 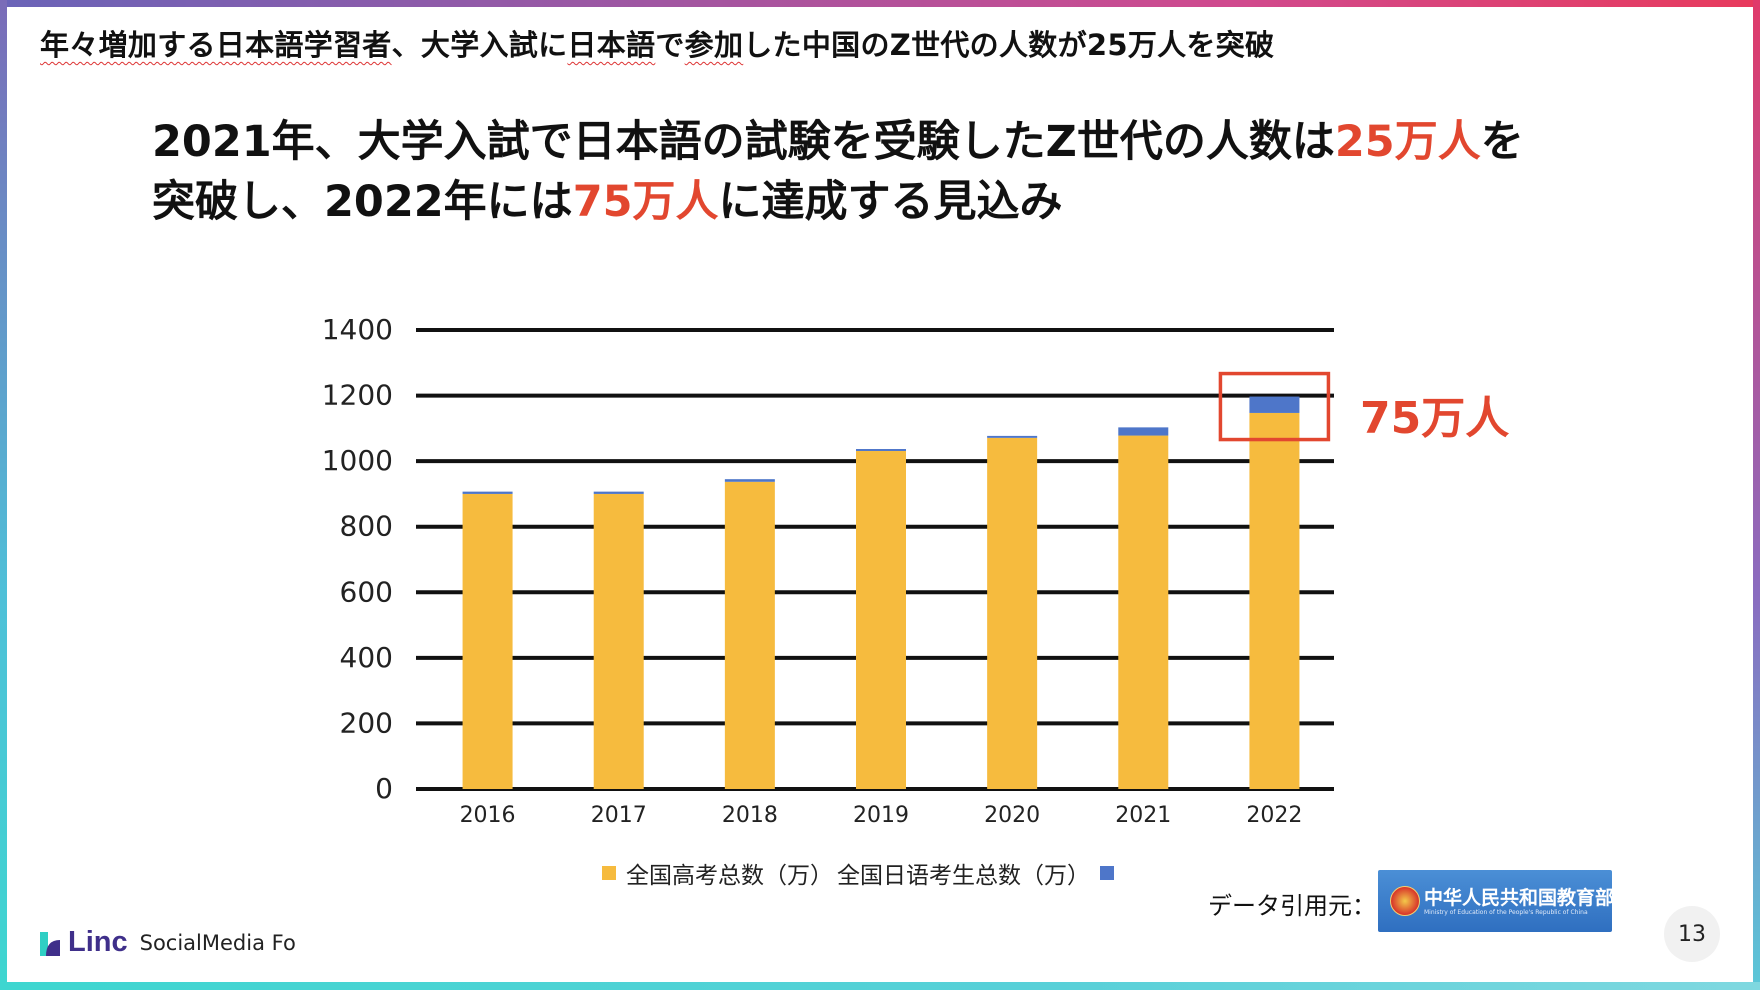 What do you see at coordinates (357, 395) in the screenshot?
I see `y-tick-label-1200: 1200` at bounding box center [357, 395].